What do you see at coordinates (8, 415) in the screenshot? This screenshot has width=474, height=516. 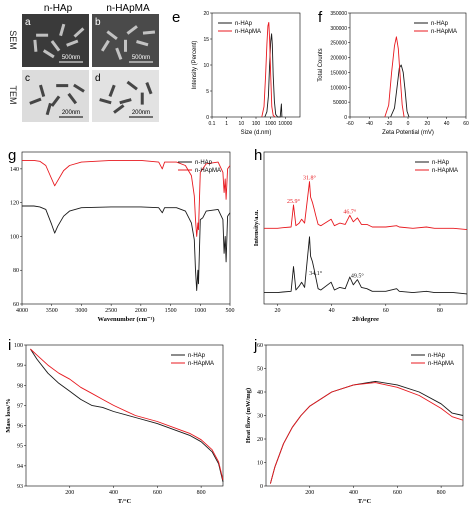 I see `y-axis-label: Mass loss/%` at bounding box center [8, 415].